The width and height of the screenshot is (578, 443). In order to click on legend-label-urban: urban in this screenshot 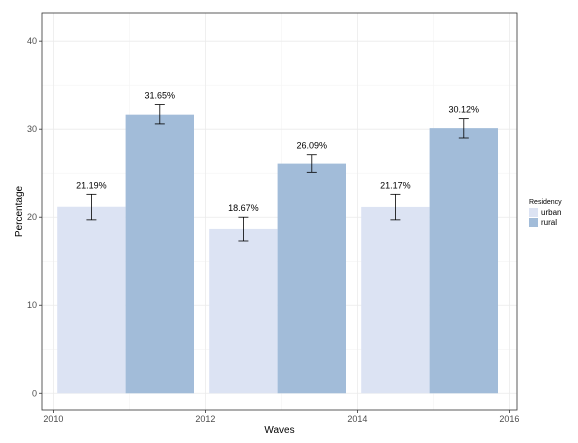, I will do `click(551, 212)`.